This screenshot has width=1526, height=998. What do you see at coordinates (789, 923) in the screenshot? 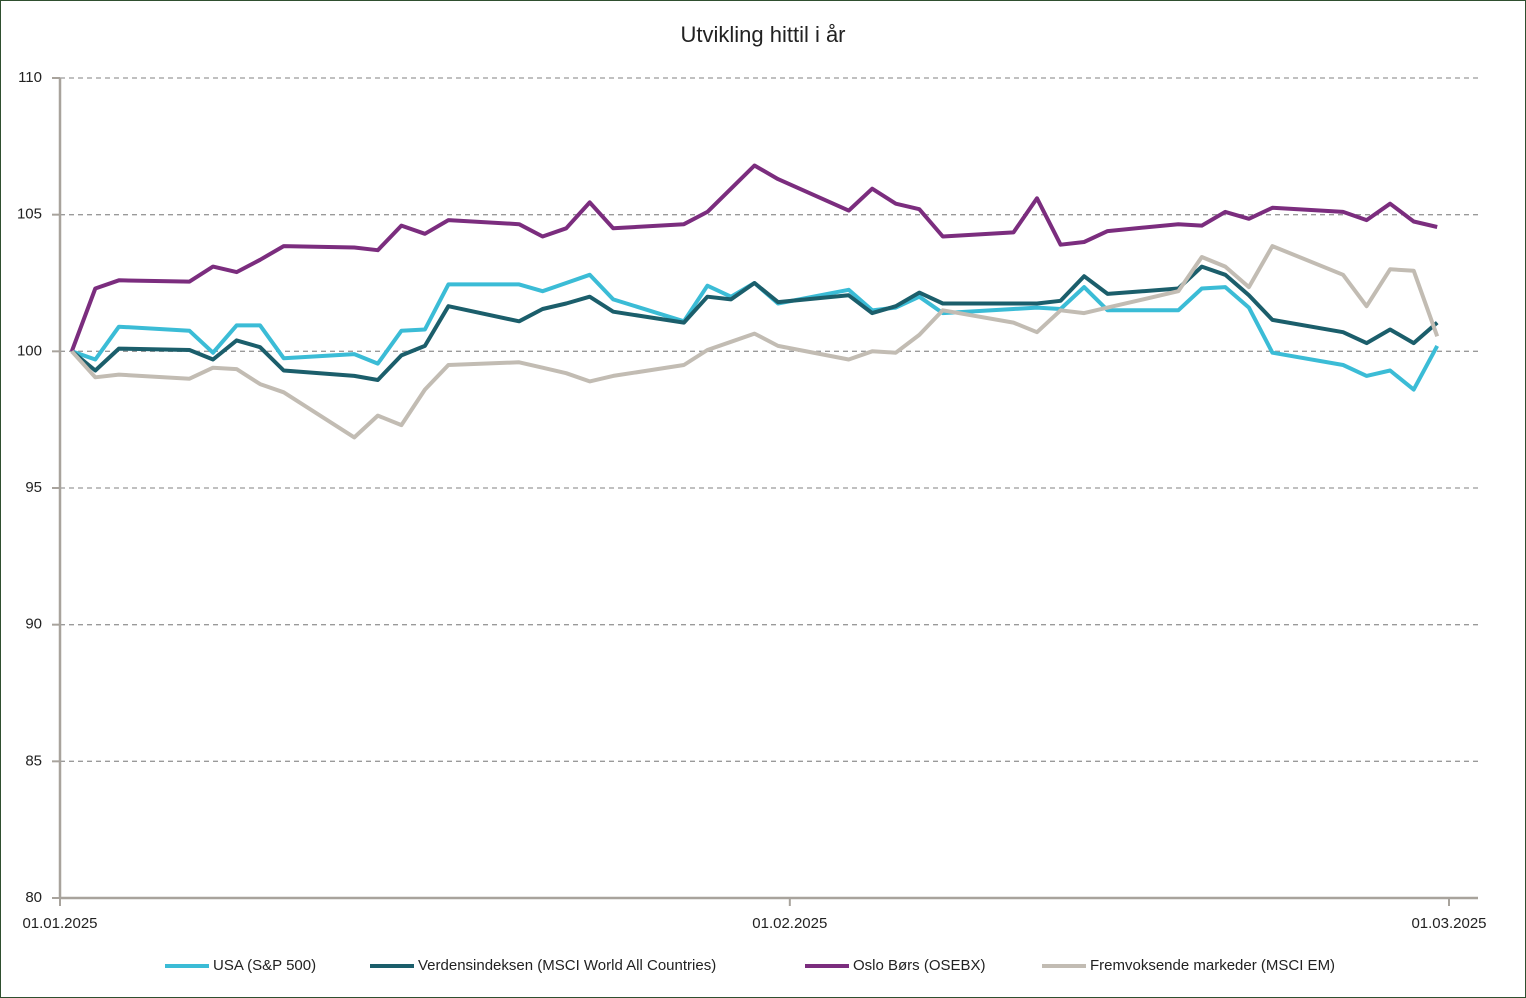
I see `x-tick-label: 01.02.2025` at bounding box center [789, 923].